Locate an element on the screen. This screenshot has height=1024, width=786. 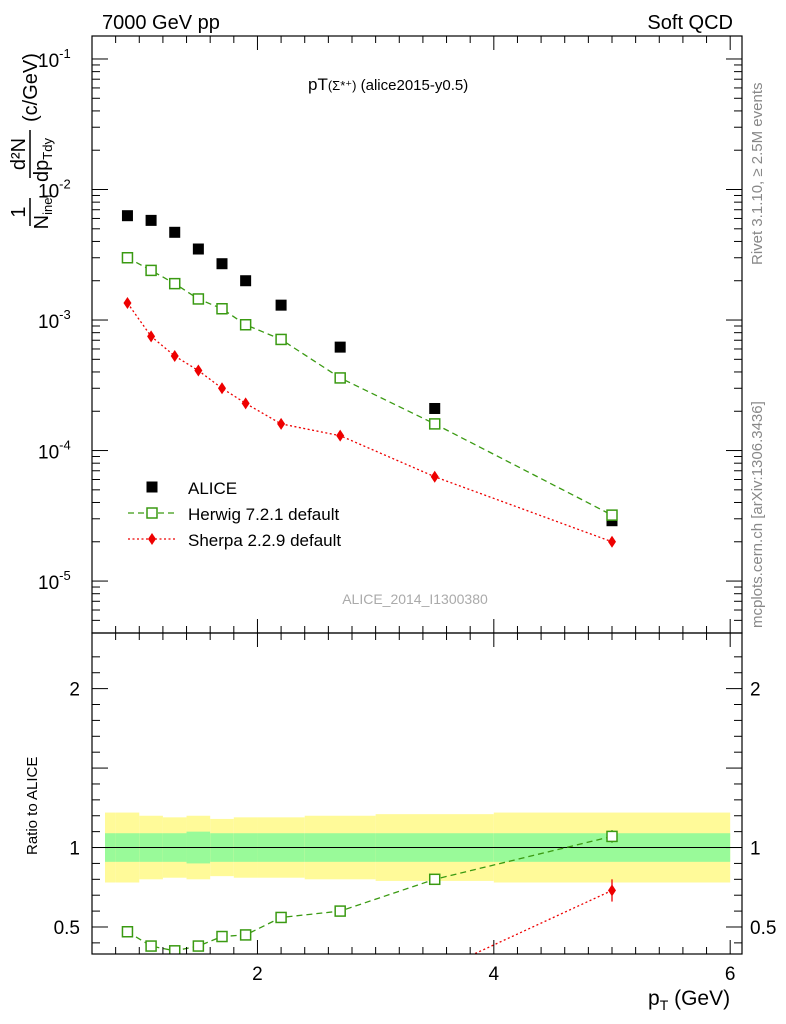
rivet-label: Rivet 3.1.10, ≥ 2.5M events is located at coordinates (757, 174).